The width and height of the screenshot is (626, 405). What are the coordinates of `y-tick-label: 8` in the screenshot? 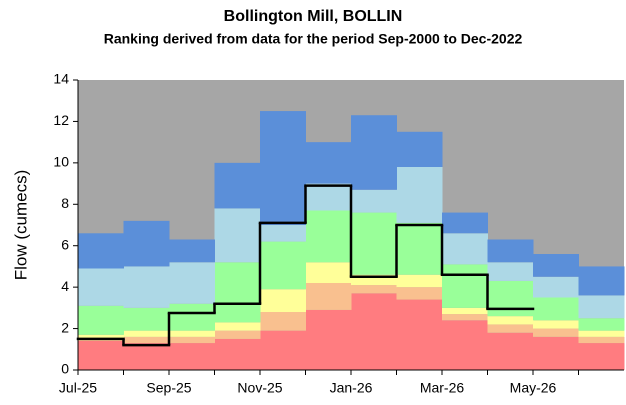 It's located at (65, 203).